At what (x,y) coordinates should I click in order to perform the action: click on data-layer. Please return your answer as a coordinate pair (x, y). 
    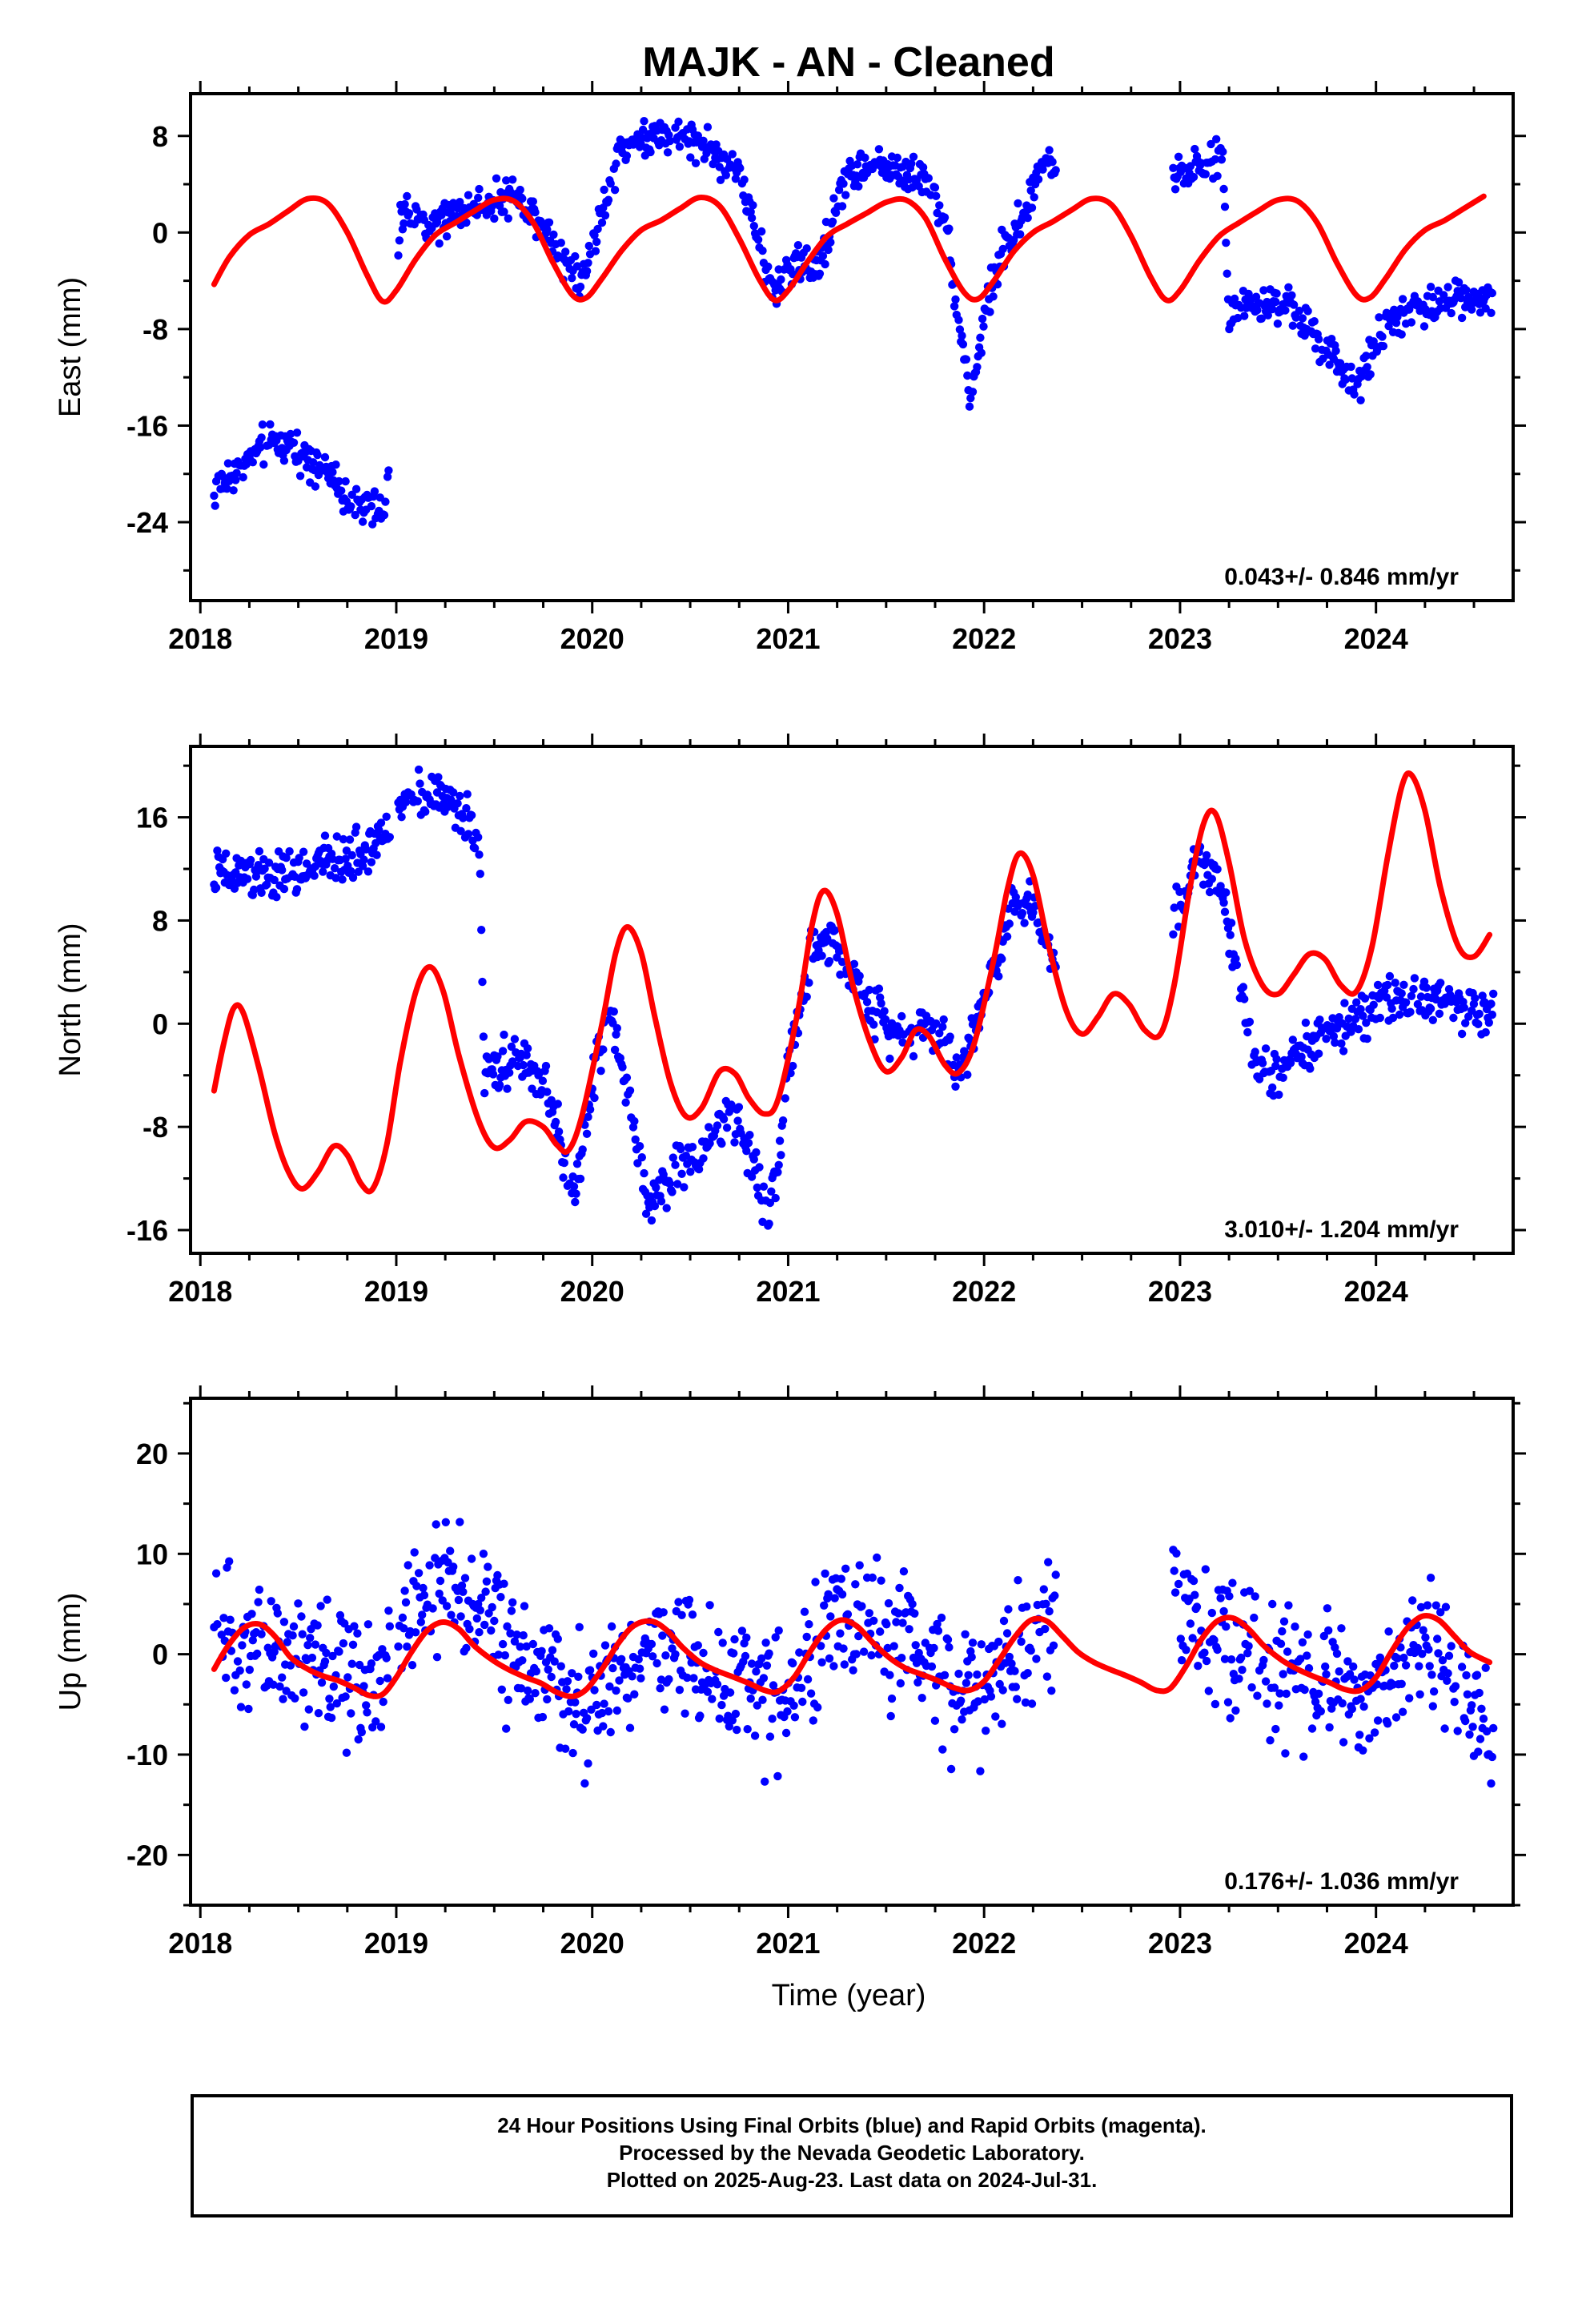
    Looking at the image, I should click on (854, 1653).